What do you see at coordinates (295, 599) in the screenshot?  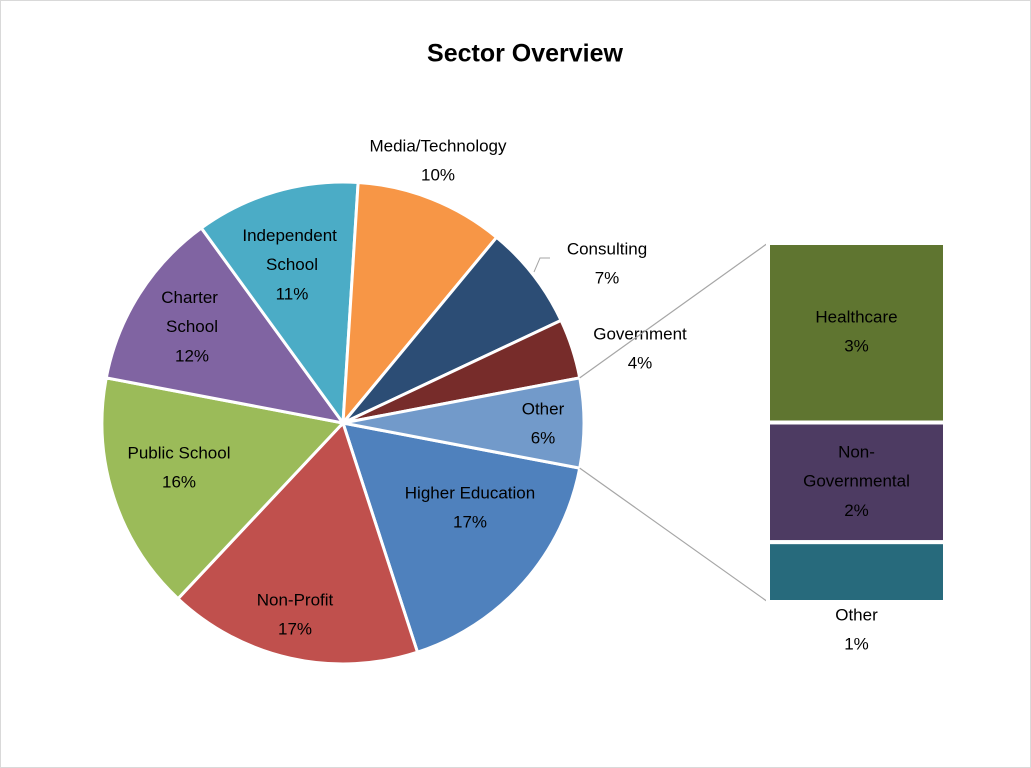 I see `category-label: Non-Profit` at bounding box center [295, 599].